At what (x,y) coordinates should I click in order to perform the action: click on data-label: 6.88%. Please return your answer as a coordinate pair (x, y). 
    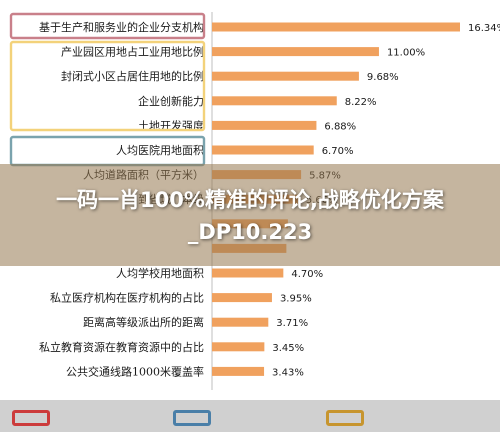
    Looking at the image, I should click on (340, 126).